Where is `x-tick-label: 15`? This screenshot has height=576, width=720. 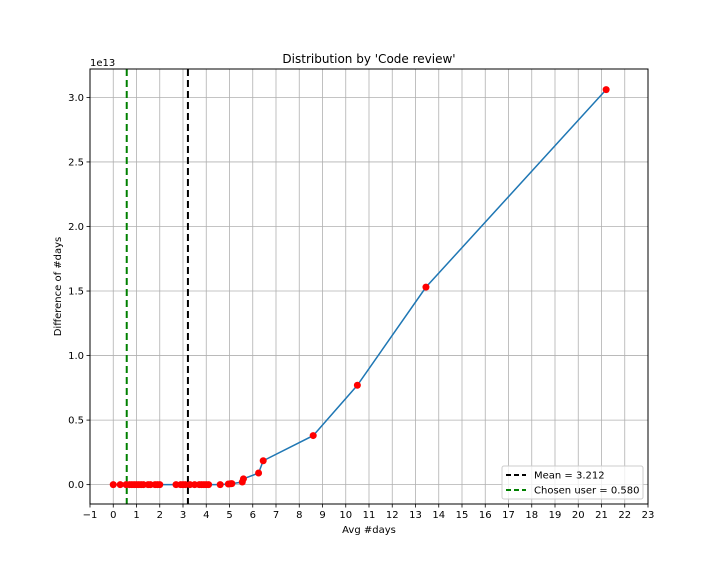 x-tick-label: 15 is located at coordinates (462, 515).